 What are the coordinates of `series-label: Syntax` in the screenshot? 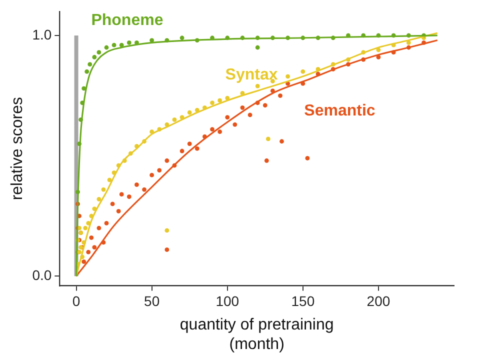 It's located at (251, 75).